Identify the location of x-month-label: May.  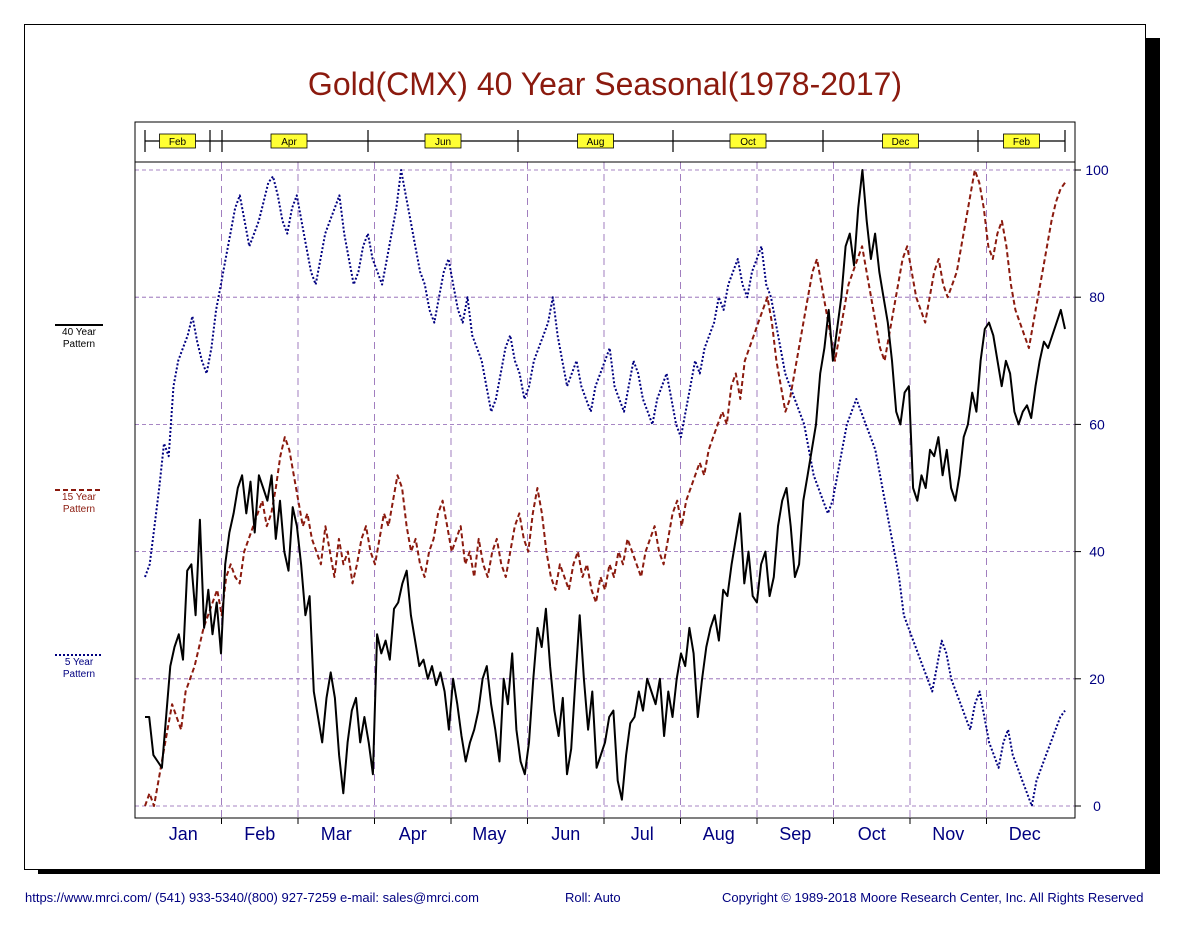
(489, 834).